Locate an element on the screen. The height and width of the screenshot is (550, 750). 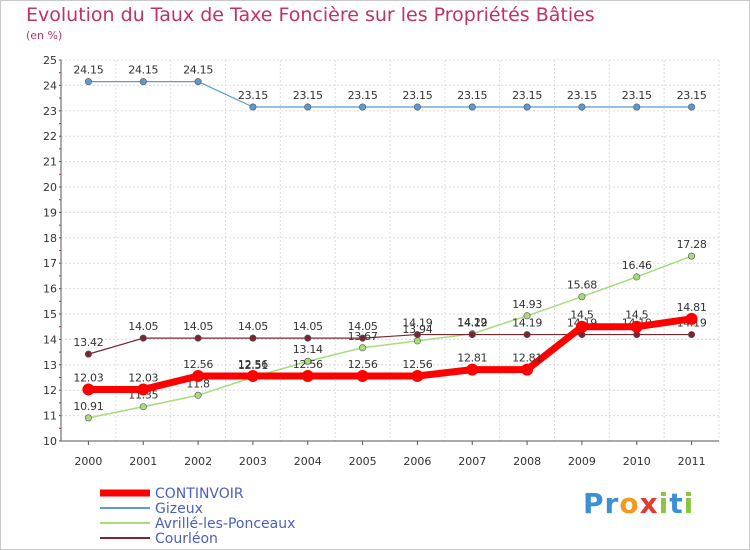
y-tick-label: 20 is located at coordinates (50, 187).